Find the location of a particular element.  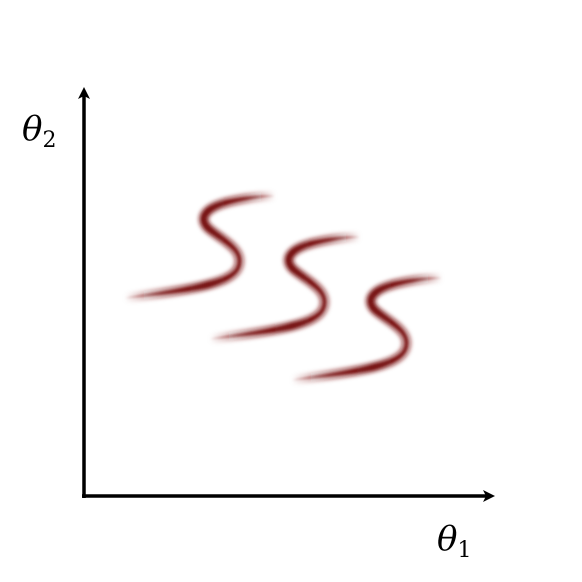

y-axis-symbol: θ is located at coordinates (32, 129).